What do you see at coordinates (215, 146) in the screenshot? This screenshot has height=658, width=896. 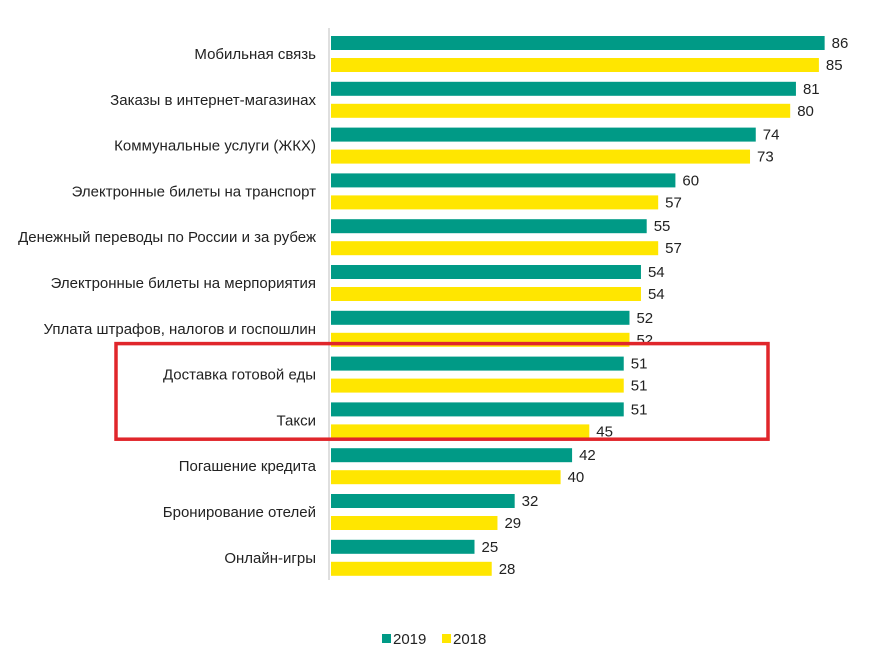 I see `category-label: Коммунальные услуги (ЖКХ)` at bounding box center [215, 146].